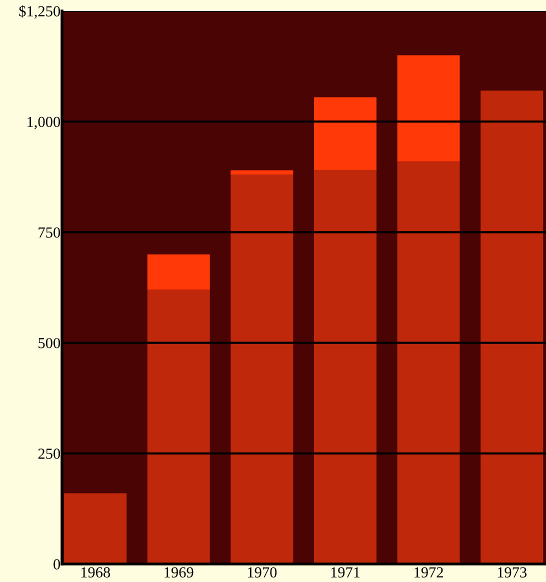 This screenshot has width=546, height=582. What do you see at coordinates (57, 564) in the screenshot?
I see `y-tick-label: 0` at bounding box center [57, 564].